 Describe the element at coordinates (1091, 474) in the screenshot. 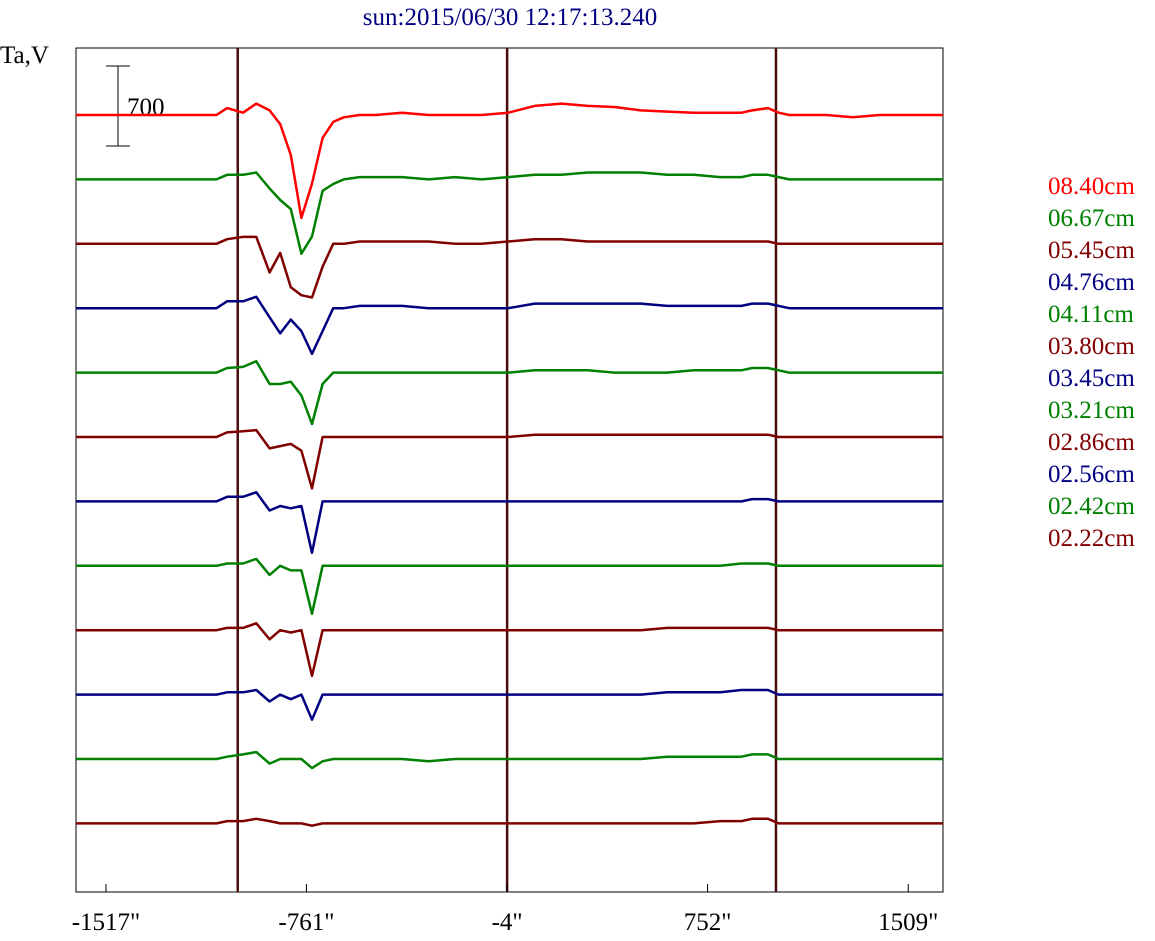

I see `legend-item: 02.56cm` at that location.